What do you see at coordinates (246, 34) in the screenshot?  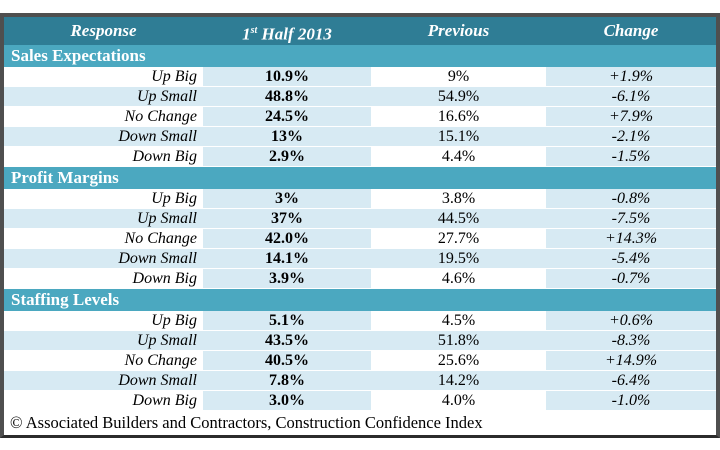 I see `header-half-num: 1` at bounding box center [246, 34].